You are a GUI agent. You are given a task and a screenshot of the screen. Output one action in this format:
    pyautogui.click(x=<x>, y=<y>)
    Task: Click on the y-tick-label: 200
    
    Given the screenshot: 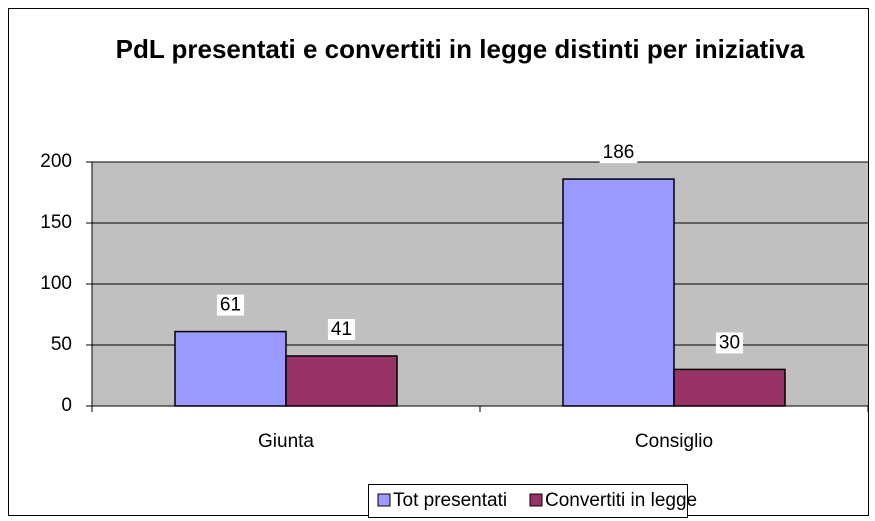 What is the action you would take?
    pyautogui.click(x=56, y=161)
    